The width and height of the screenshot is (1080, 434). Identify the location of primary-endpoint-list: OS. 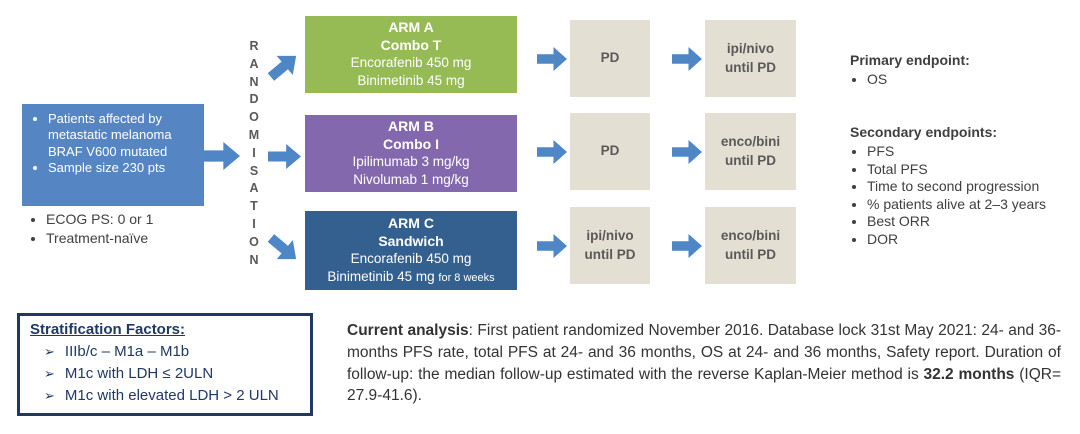
(910, 80).